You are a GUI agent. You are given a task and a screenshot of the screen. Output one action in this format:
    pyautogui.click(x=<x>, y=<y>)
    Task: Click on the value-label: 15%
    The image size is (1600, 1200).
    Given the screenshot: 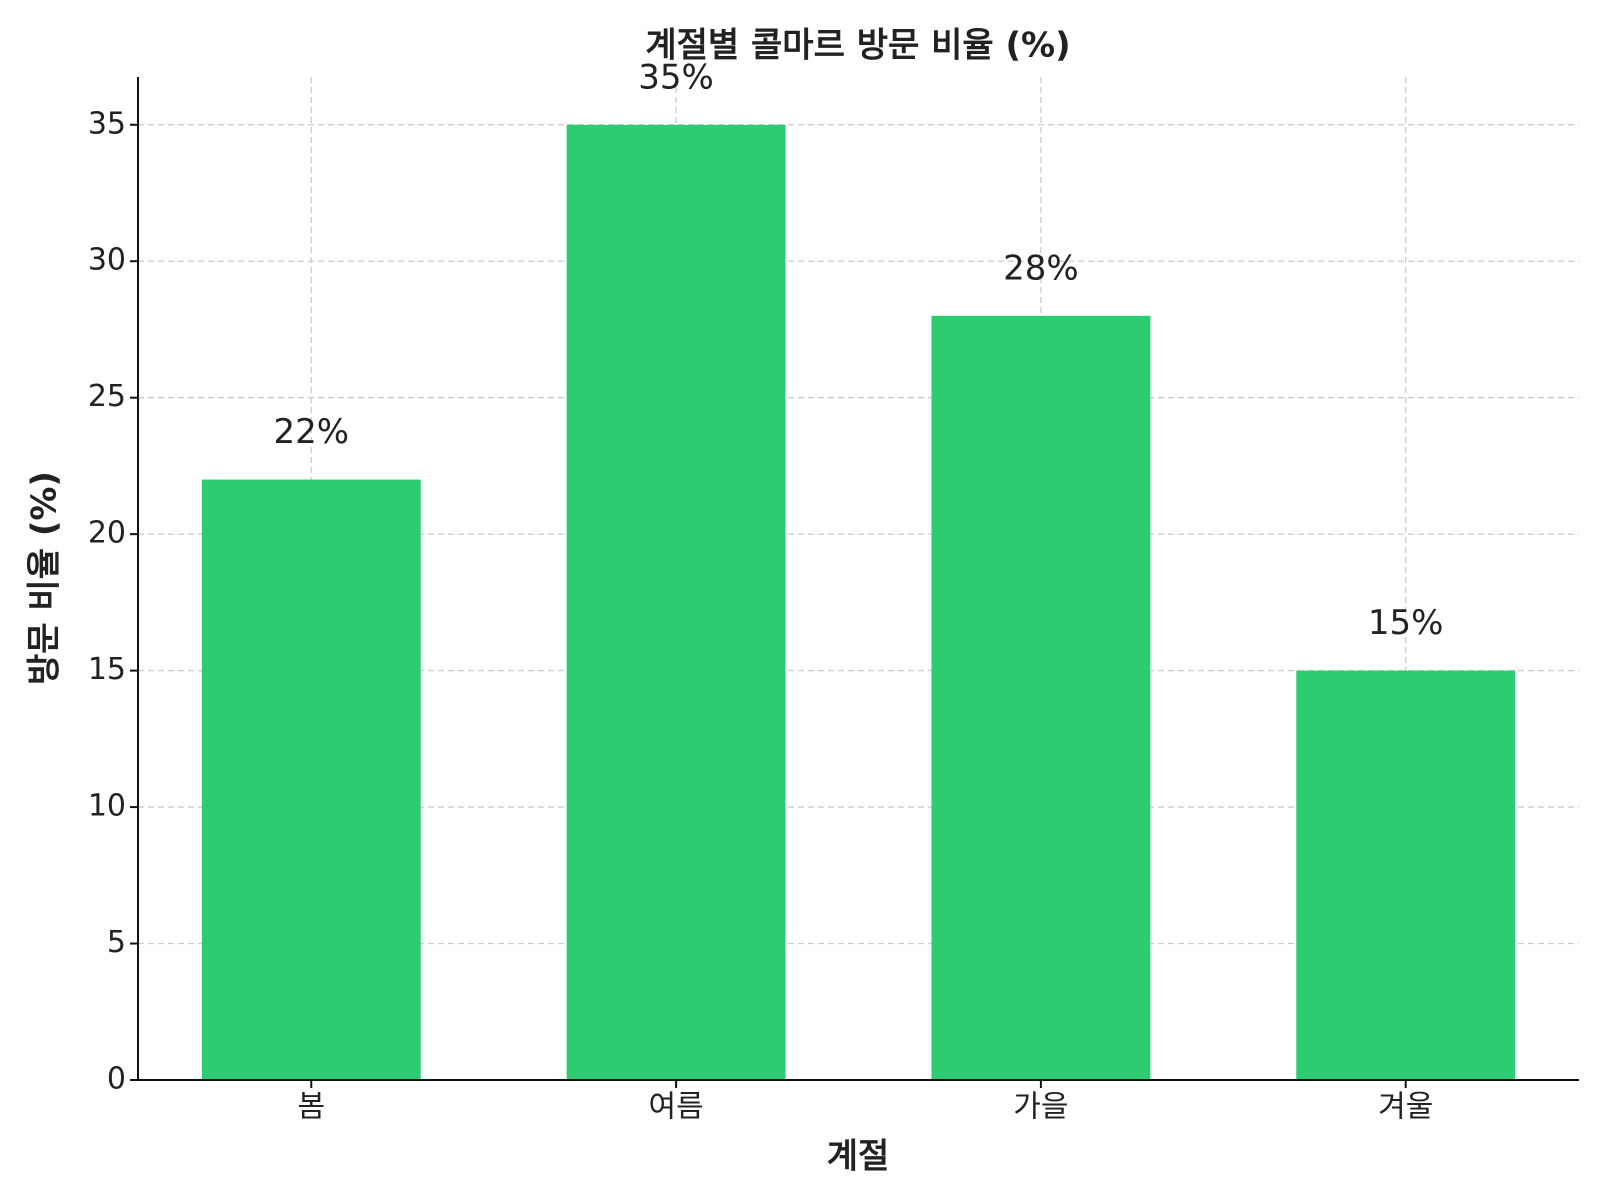 What is the action you would take?
    pyautogui.click(x=1406, y=623)
    